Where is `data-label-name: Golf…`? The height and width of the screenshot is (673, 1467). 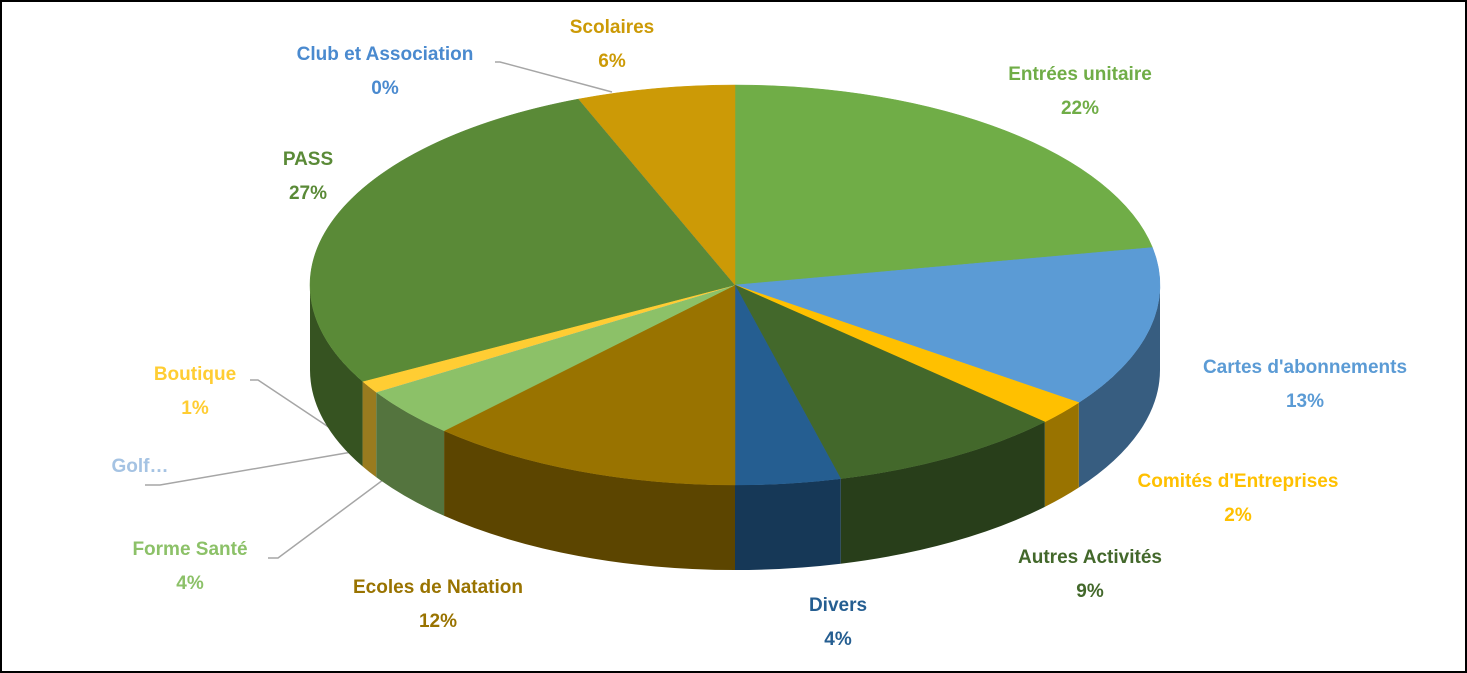
data-label-name: Golf… is located at coordinates (140, 466).